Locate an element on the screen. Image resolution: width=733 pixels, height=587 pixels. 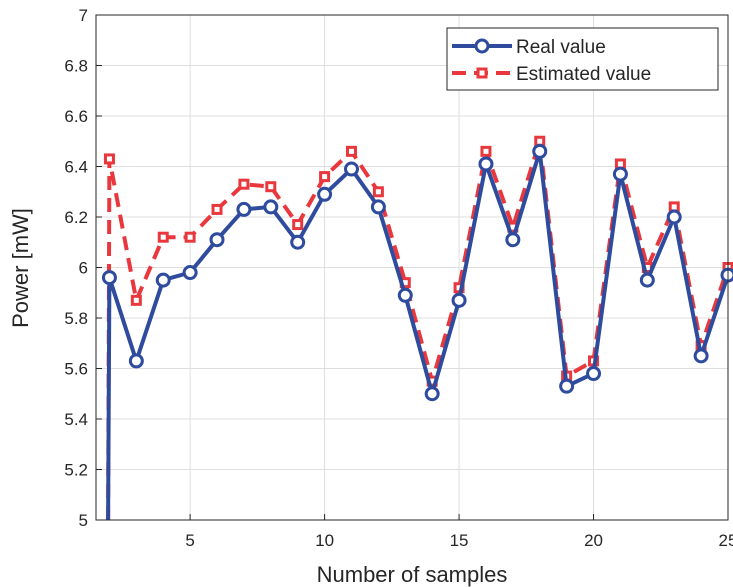
x-tick-label: 10 is located at coordinates (324, 540).